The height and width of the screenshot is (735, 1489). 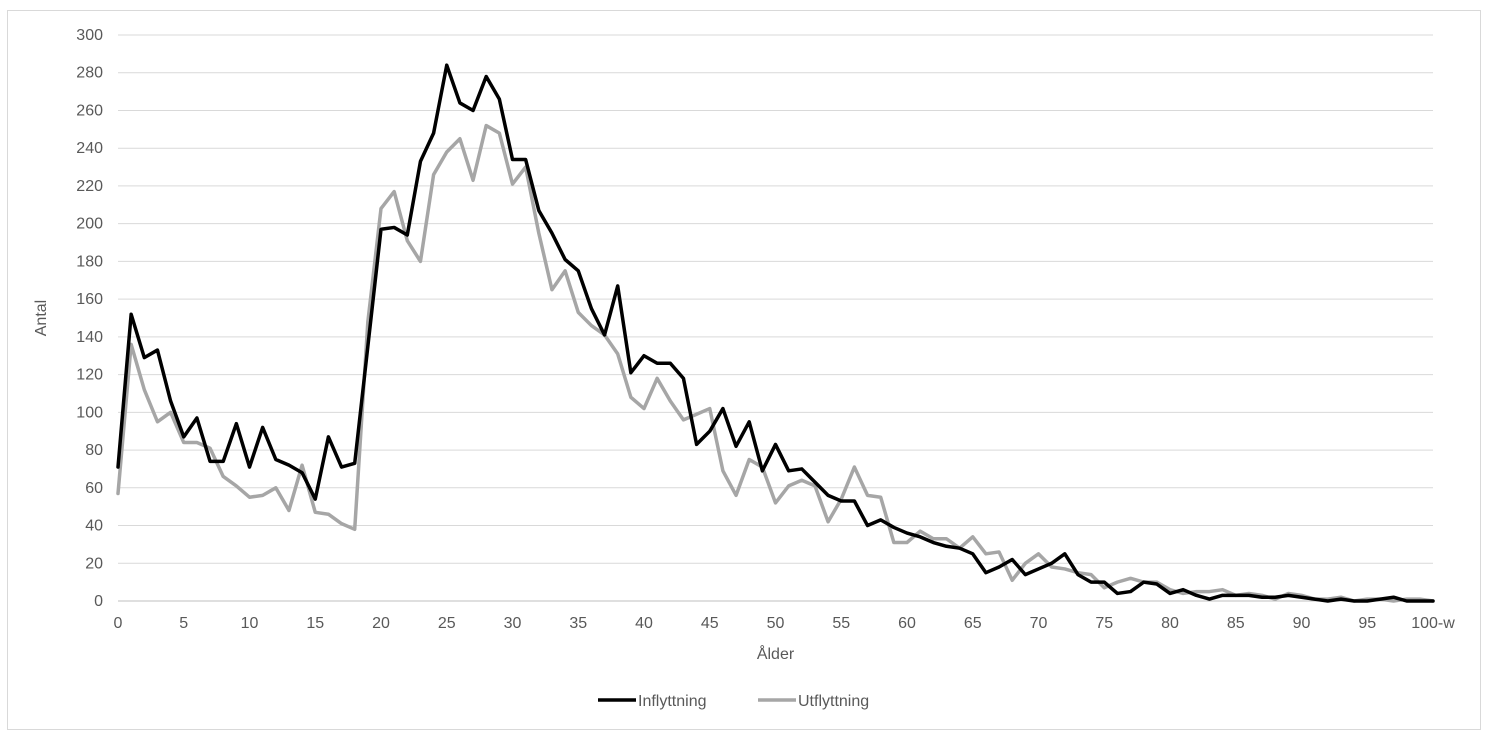 What do you see at coordinates (89, 224) in the screenshot?
I see `y-tick-label: 200` at bounding box center [89, 224].